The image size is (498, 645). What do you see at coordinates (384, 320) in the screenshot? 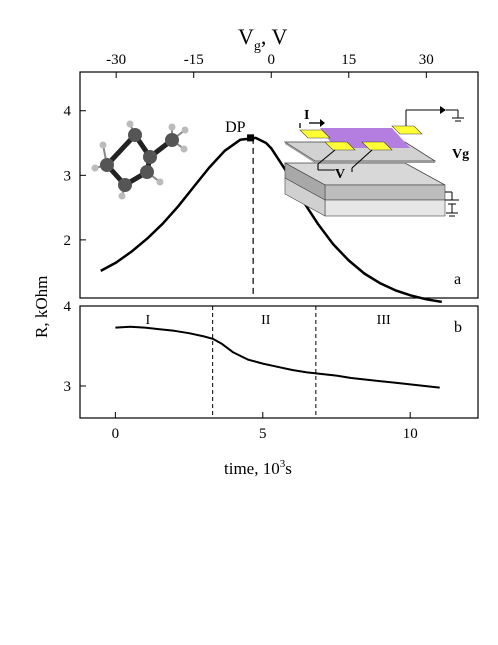
I see `region-label: III` at bounding box center [384, 320].